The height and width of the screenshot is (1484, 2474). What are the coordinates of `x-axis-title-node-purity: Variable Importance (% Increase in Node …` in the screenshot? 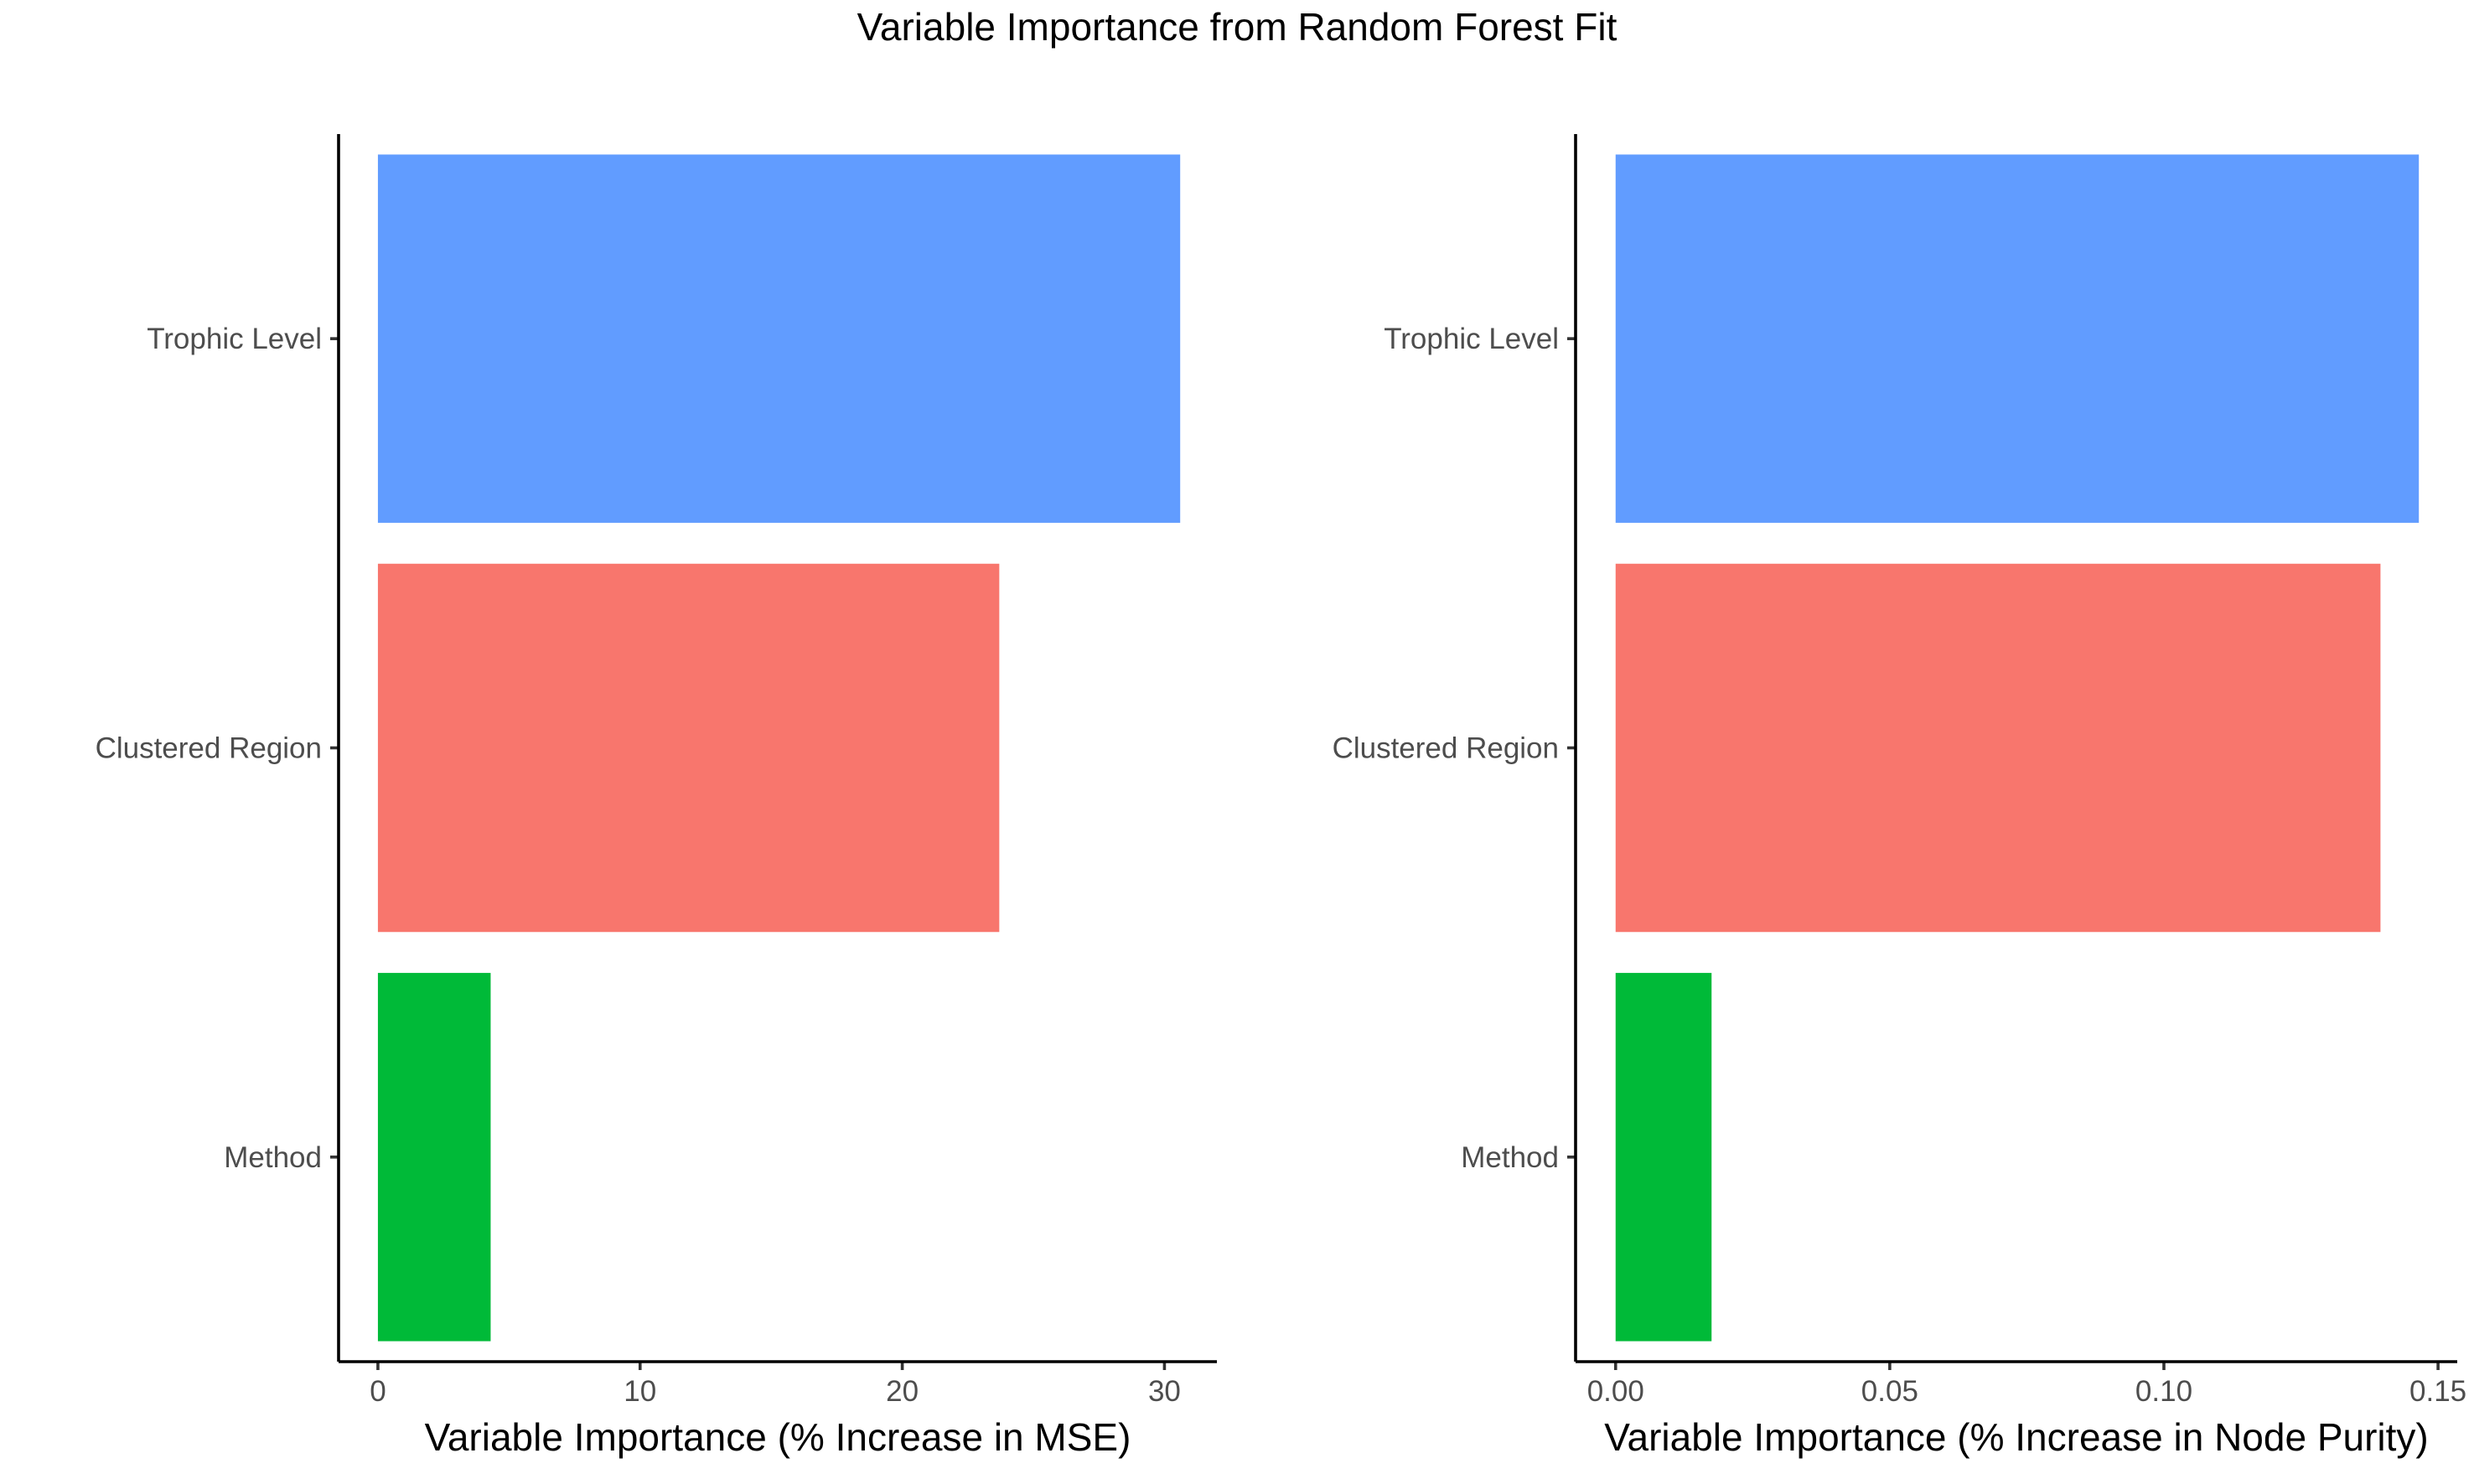 It's located at (2016, 1437).